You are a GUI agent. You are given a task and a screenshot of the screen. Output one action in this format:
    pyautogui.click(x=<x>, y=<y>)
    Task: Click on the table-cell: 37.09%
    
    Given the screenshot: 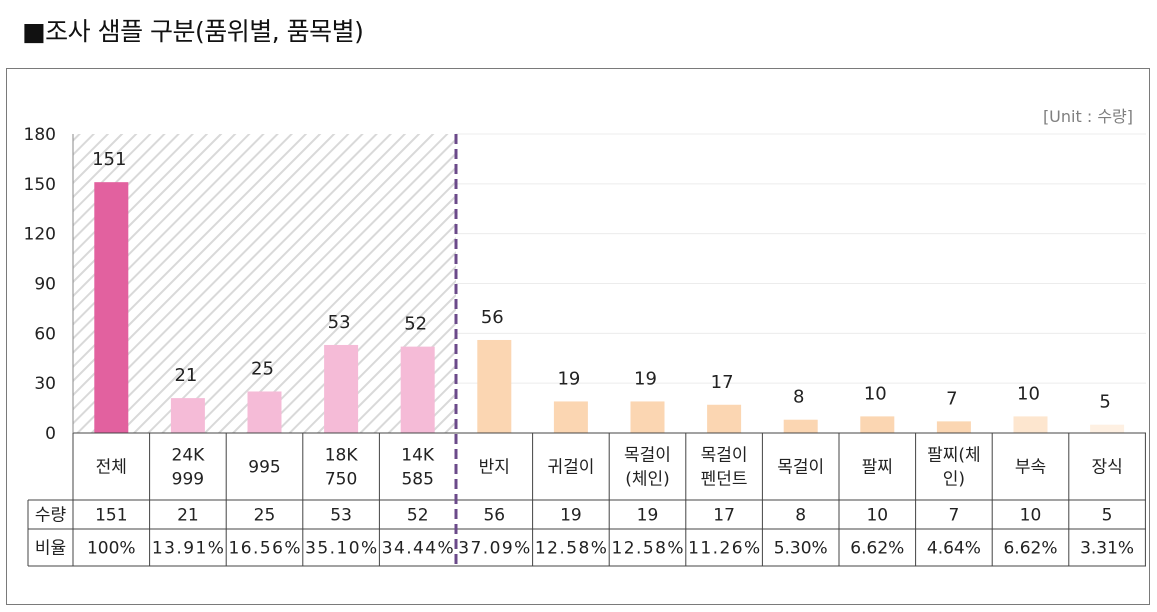 What is the action you would take?
    pyautogui.click(x=494, y=549)
    